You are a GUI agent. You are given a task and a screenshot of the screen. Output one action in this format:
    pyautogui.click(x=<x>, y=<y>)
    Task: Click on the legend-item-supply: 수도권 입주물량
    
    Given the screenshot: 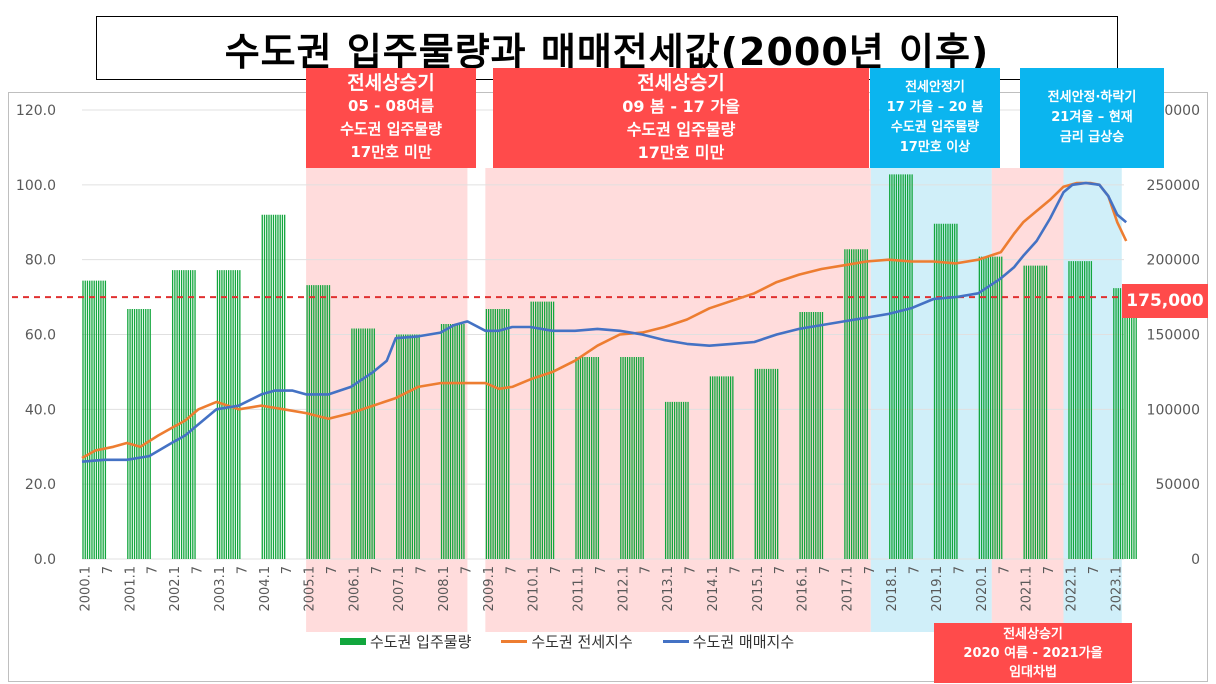 What is the action you would take?
    pyautogui.click(x=405, y=641)
    